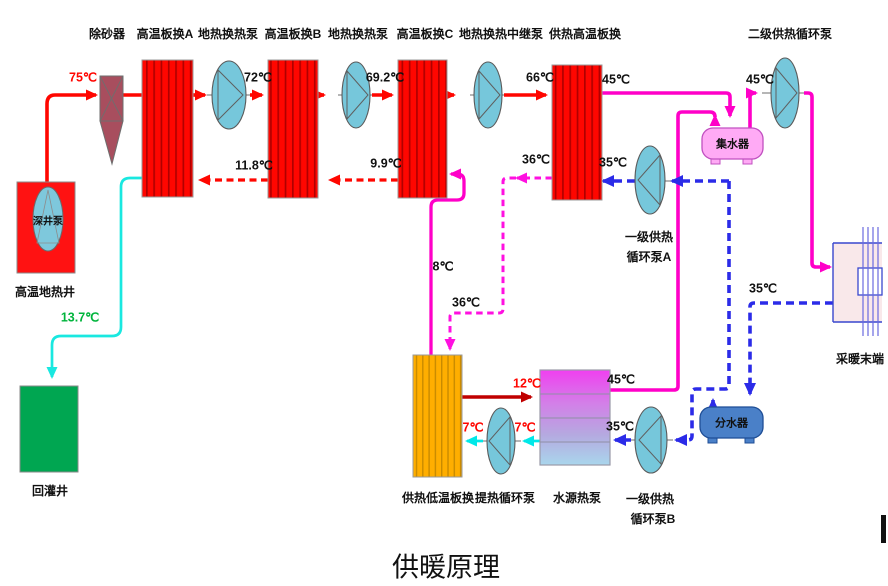 Image resolution: width=888 pixels, height=586 pixels. I want to click on label-hx-supply-low: 供热低温板换, so click(438, 497).